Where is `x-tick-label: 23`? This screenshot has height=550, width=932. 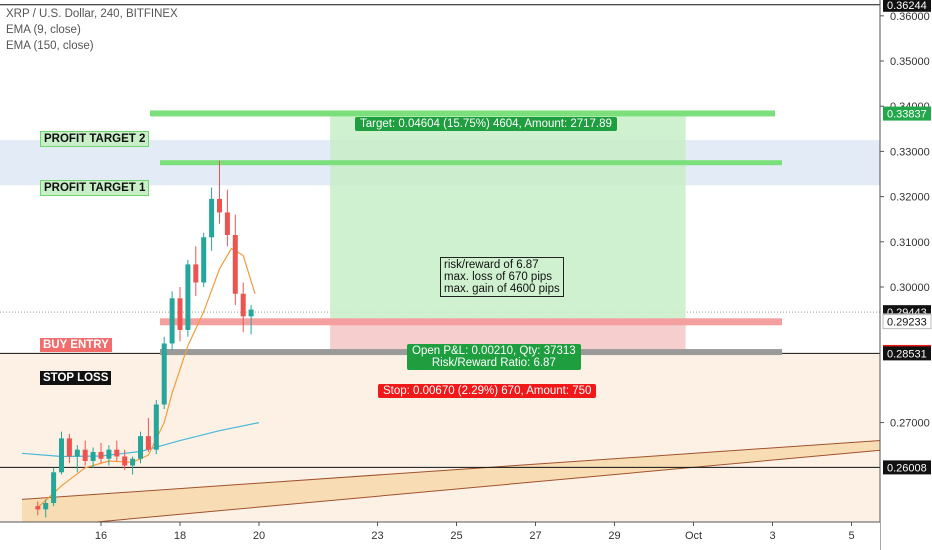
x-tick-label: 23 is located at coordinates (377, 536).